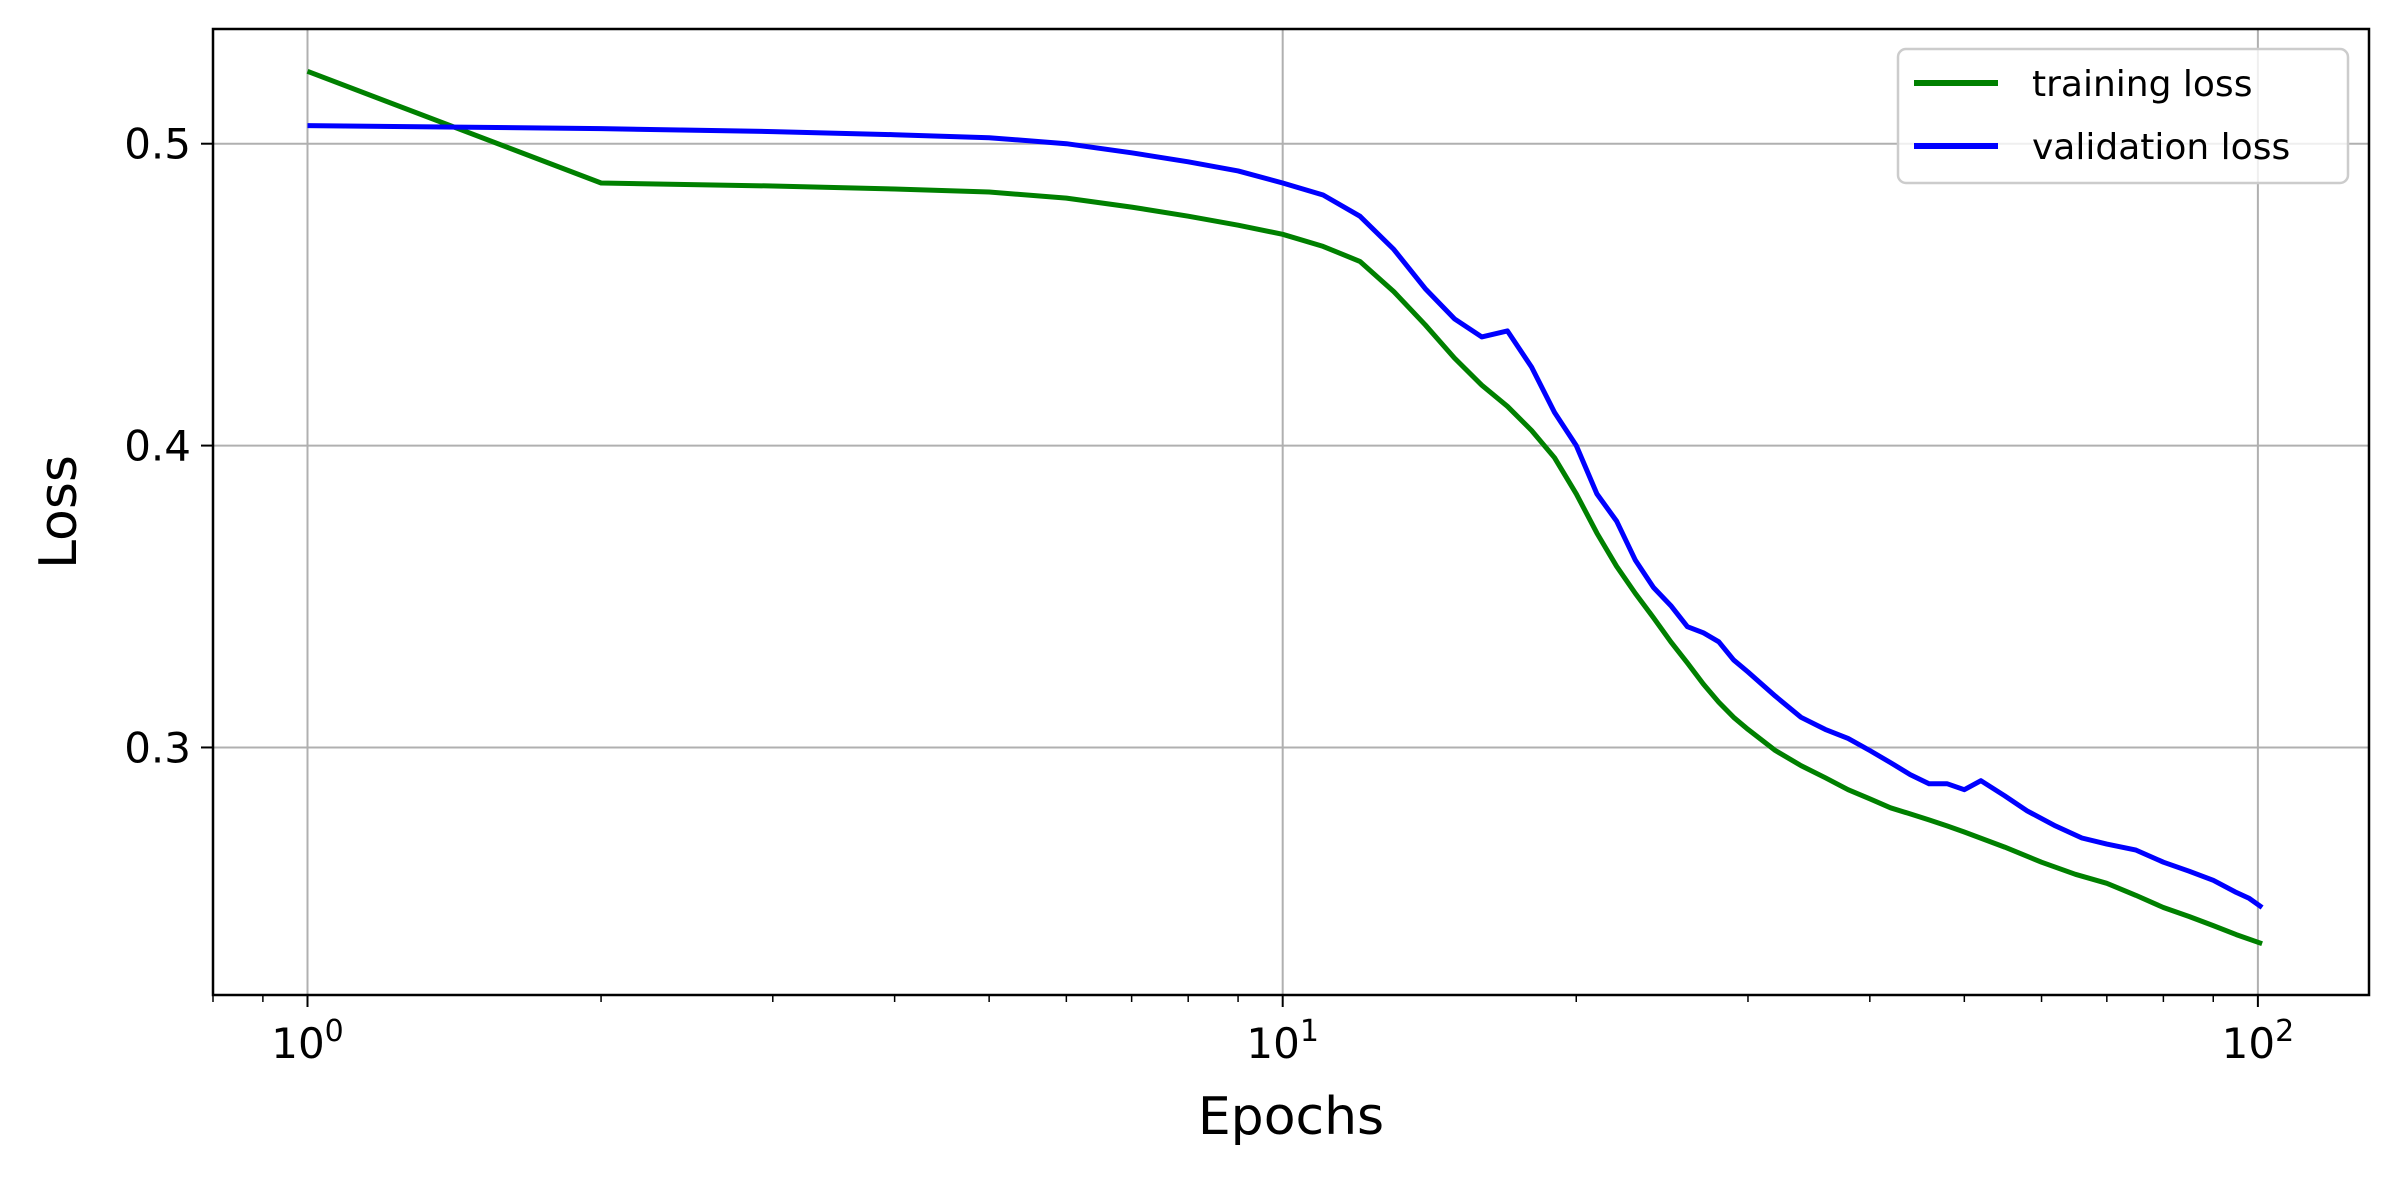 This screenshot has width=2398, height=1178. Describe the element at coordinates (157, 747) in the screenshot. I see `y-tick-label: 0.3` at that location.